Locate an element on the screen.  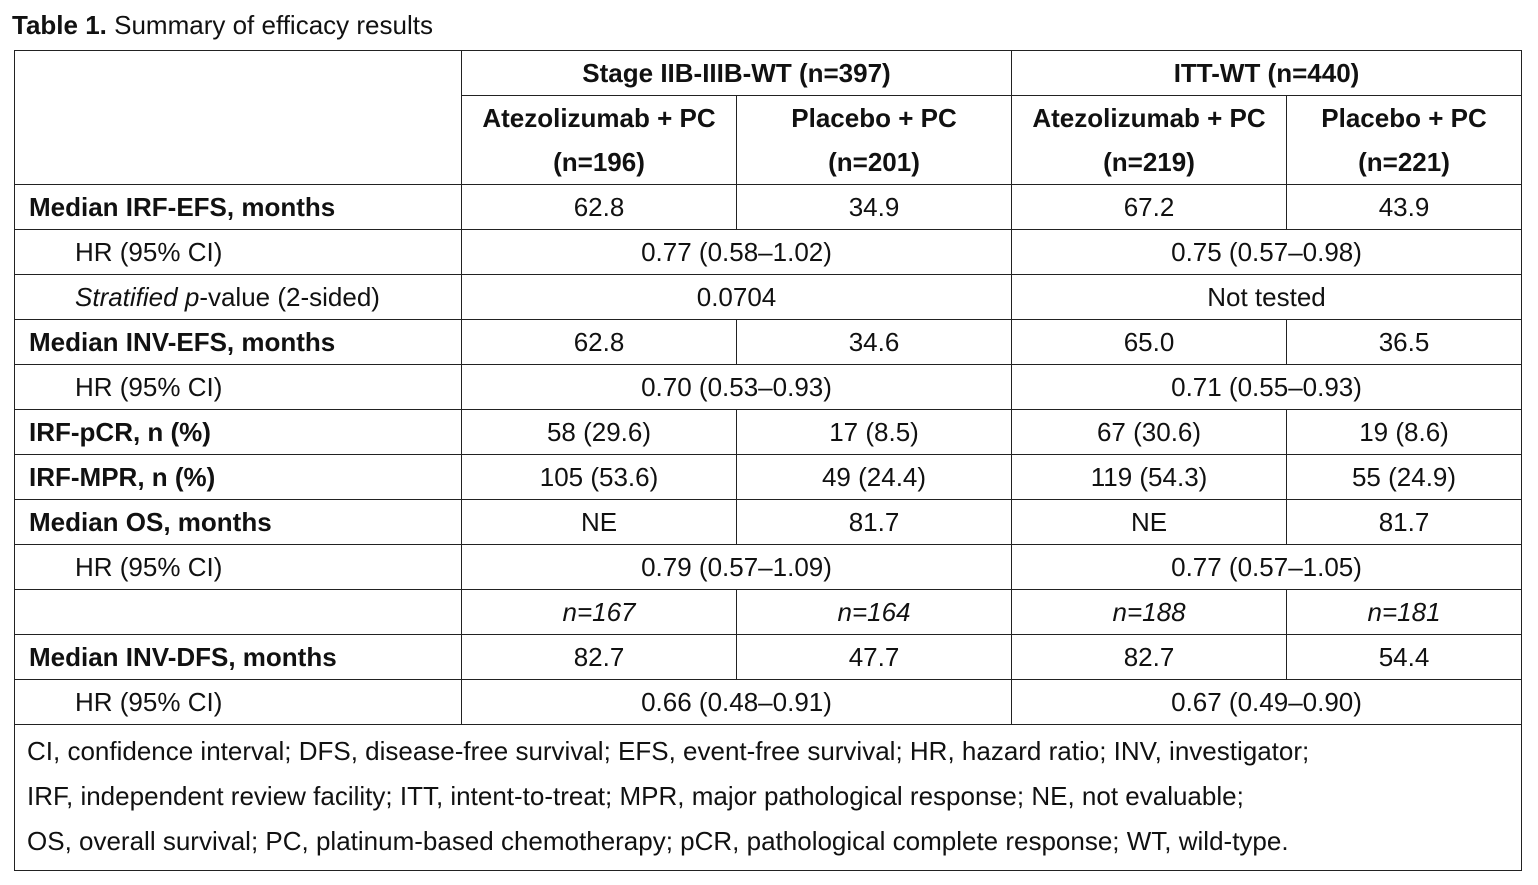
row-label is located at coordinates (238, 612).